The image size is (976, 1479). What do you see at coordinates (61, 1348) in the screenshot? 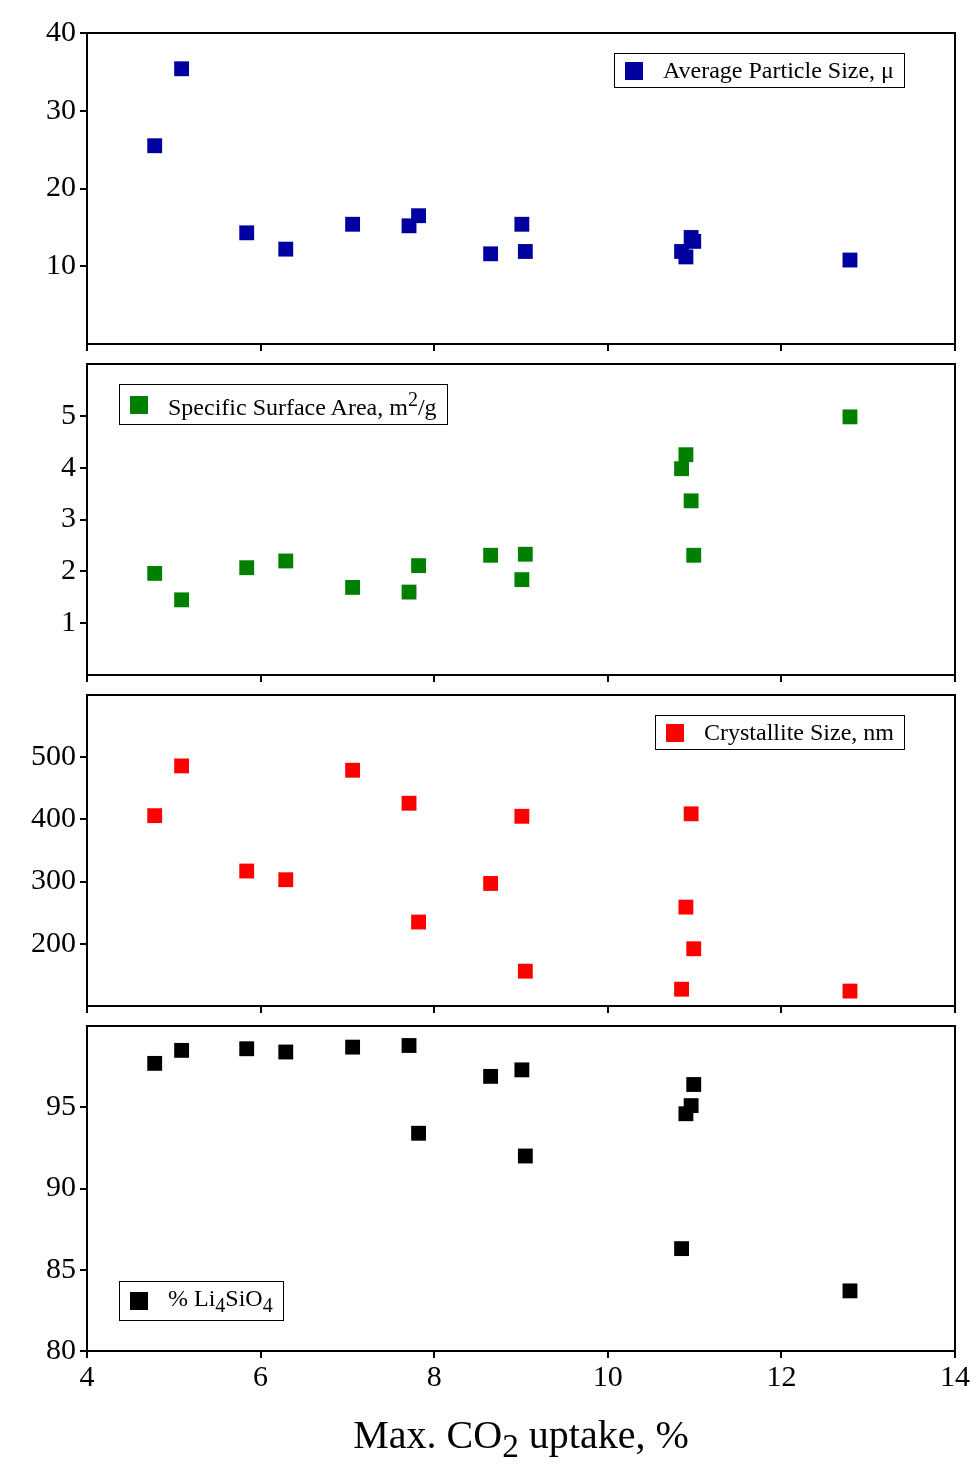
I see `y-tick-label: 80` at bounding box center [61, 1348].